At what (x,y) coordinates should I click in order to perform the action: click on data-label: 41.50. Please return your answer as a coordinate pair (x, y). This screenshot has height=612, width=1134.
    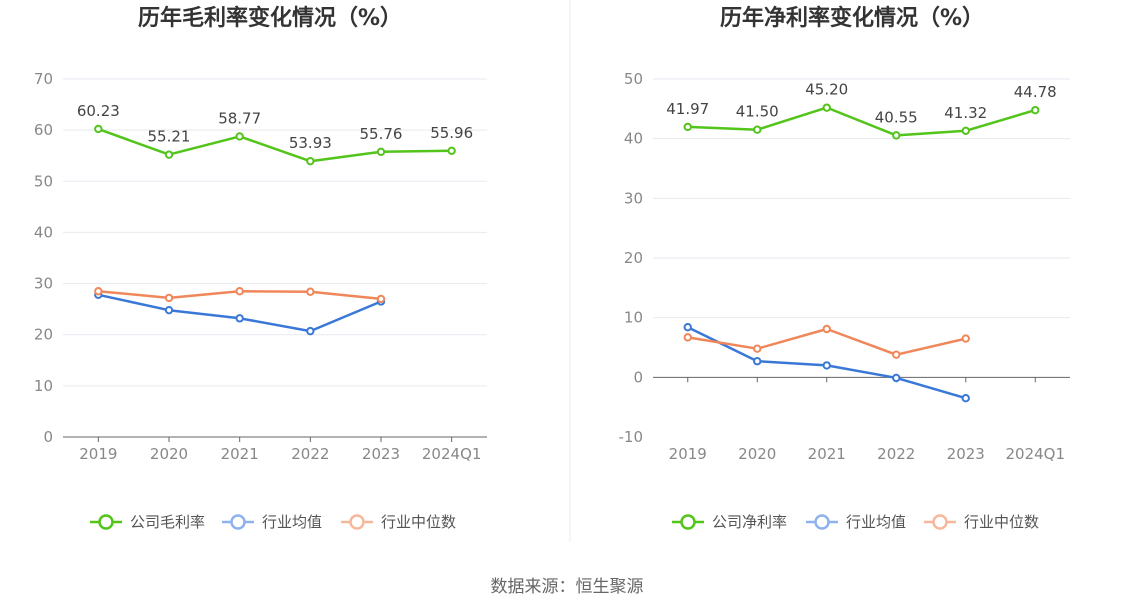
    Looking at the image, I should click on (757, 112).